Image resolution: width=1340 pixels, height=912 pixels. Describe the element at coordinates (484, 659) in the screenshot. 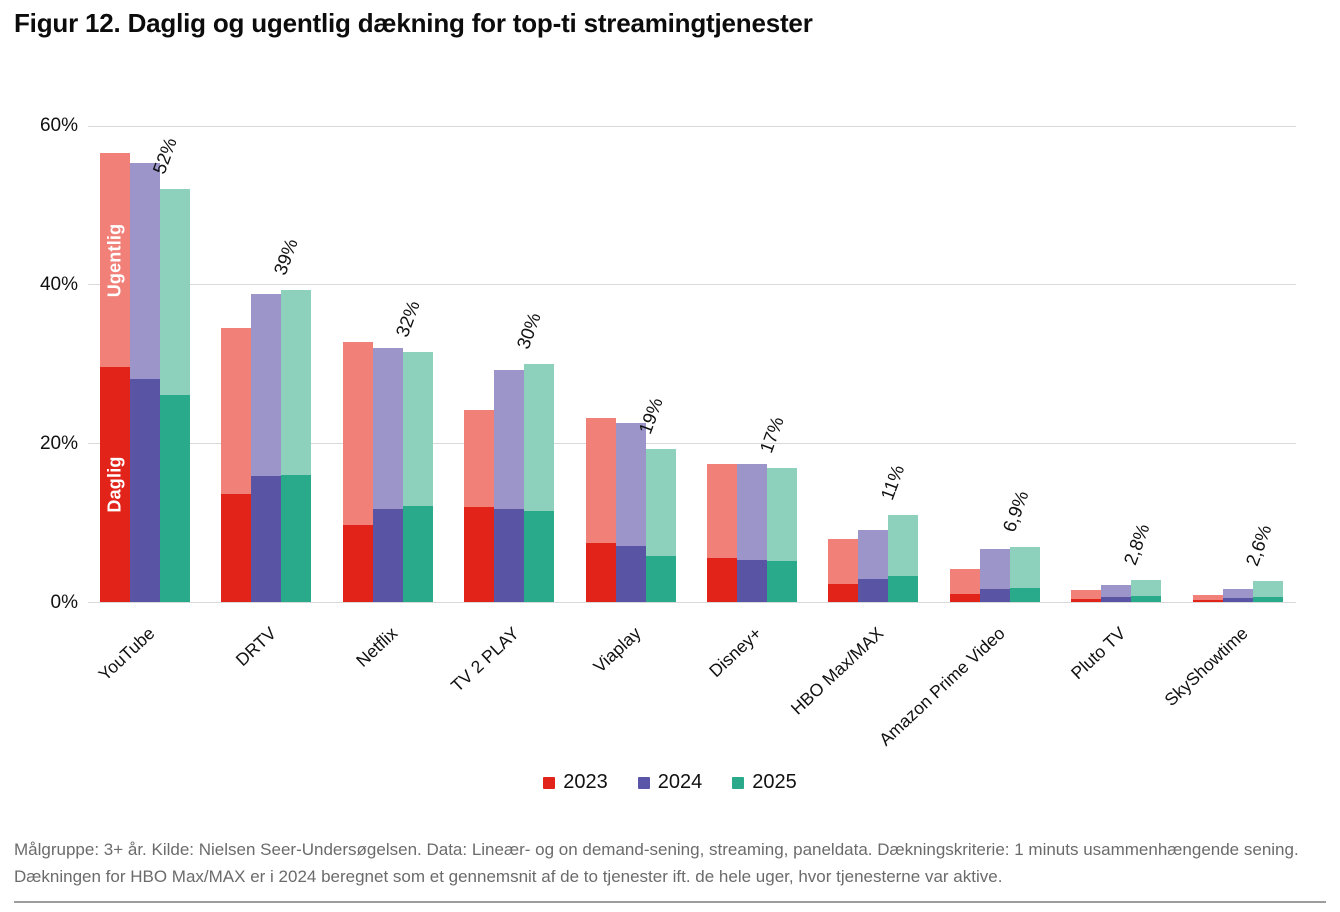

I see `x-axis-label-tv-2-play: TV 2 PLAY` at that location.